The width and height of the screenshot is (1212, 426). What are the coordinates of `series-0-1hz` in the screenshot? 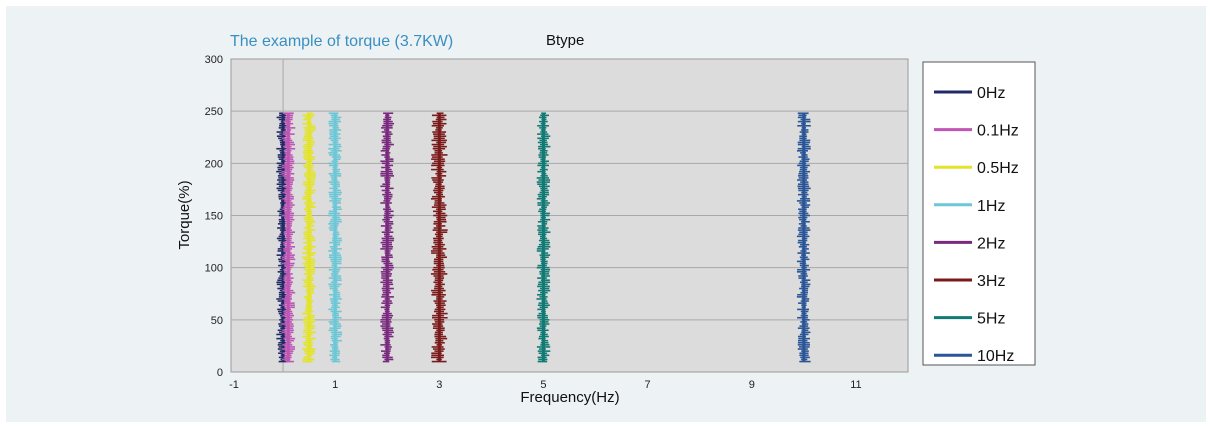 It's located at (288, 237).